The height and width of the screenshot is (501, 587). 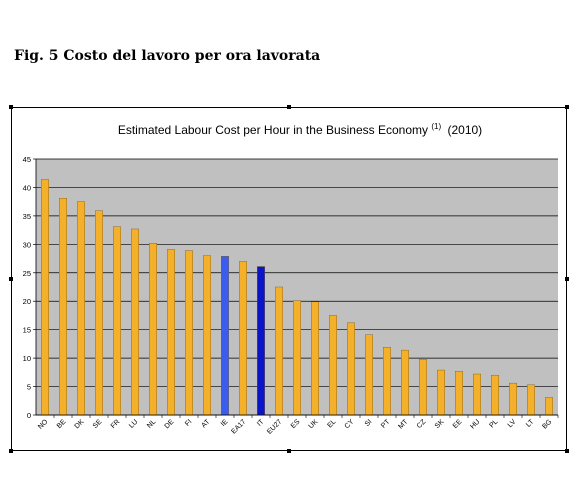 What do you see at coordinates (167, 56) in the screenshot?
I see `figure-caption: Fig. 5 Costo del lavoro per ora lavorata` at bounding box center [167, 56].